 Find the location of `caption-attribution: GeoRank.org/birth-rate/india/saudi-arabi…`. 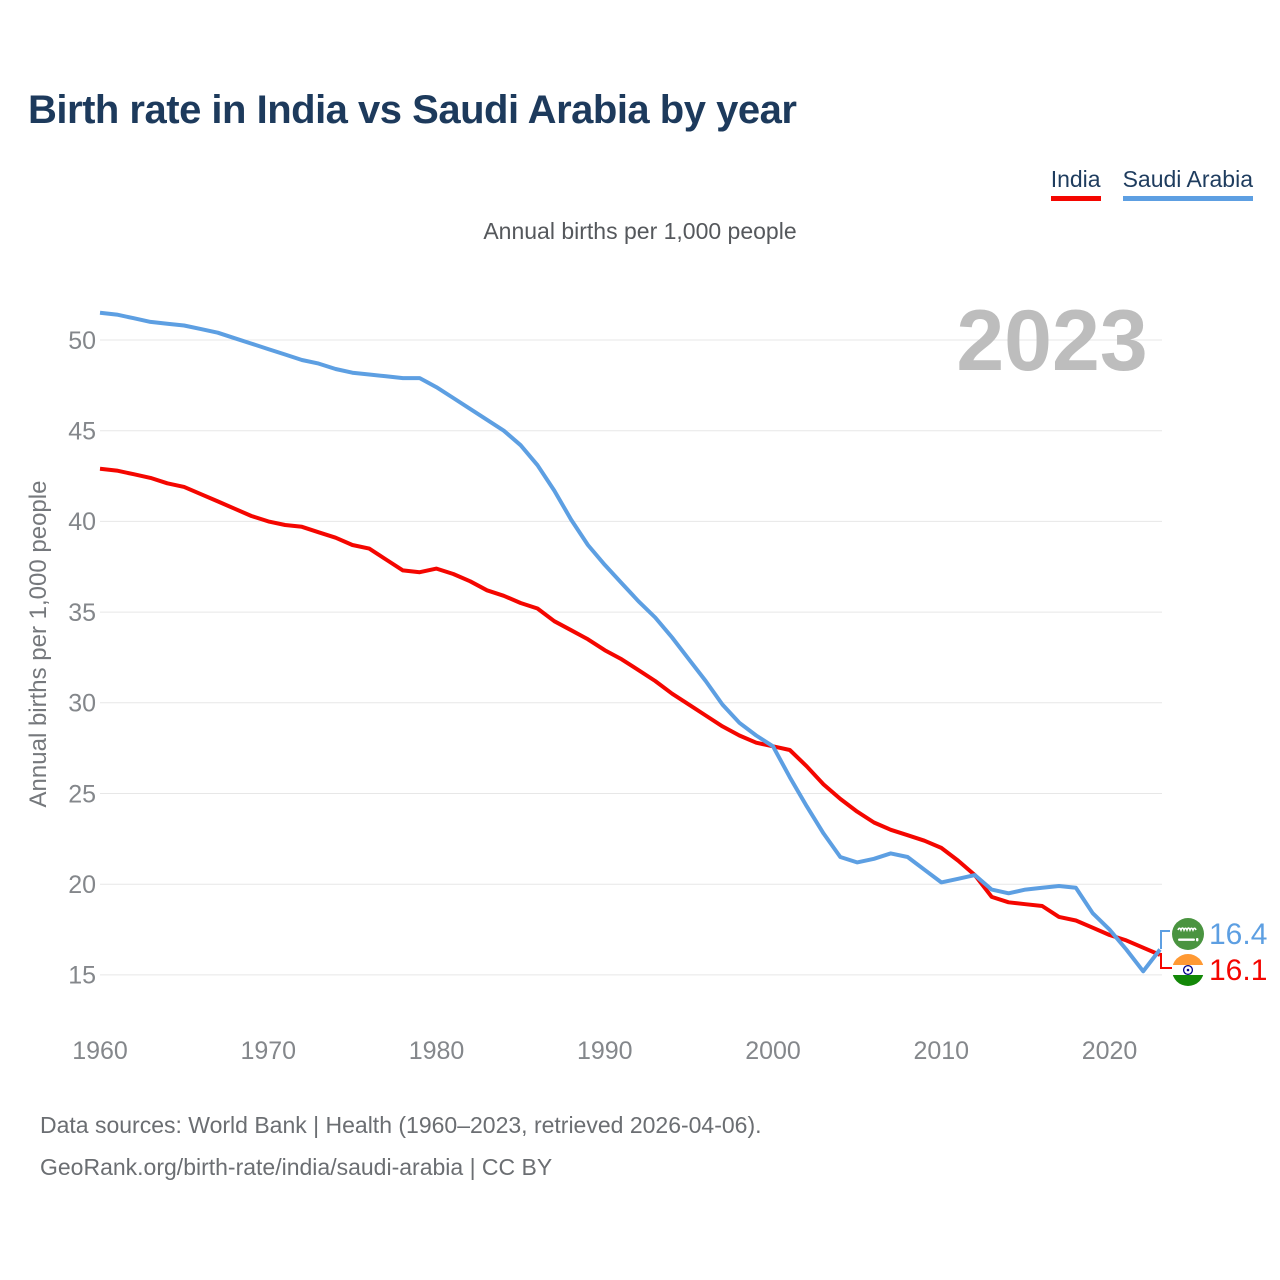

caption-attribution: GeoRank.org/birth-rate/india/saudi-arabi… is located at coordinates (296, 1167).